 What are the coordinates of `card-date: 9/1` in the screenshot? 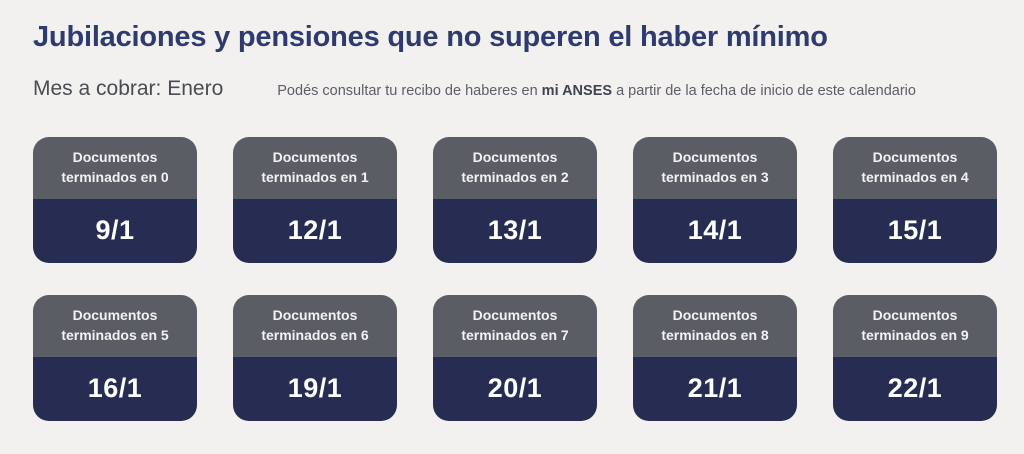 It's located at (115, 230).